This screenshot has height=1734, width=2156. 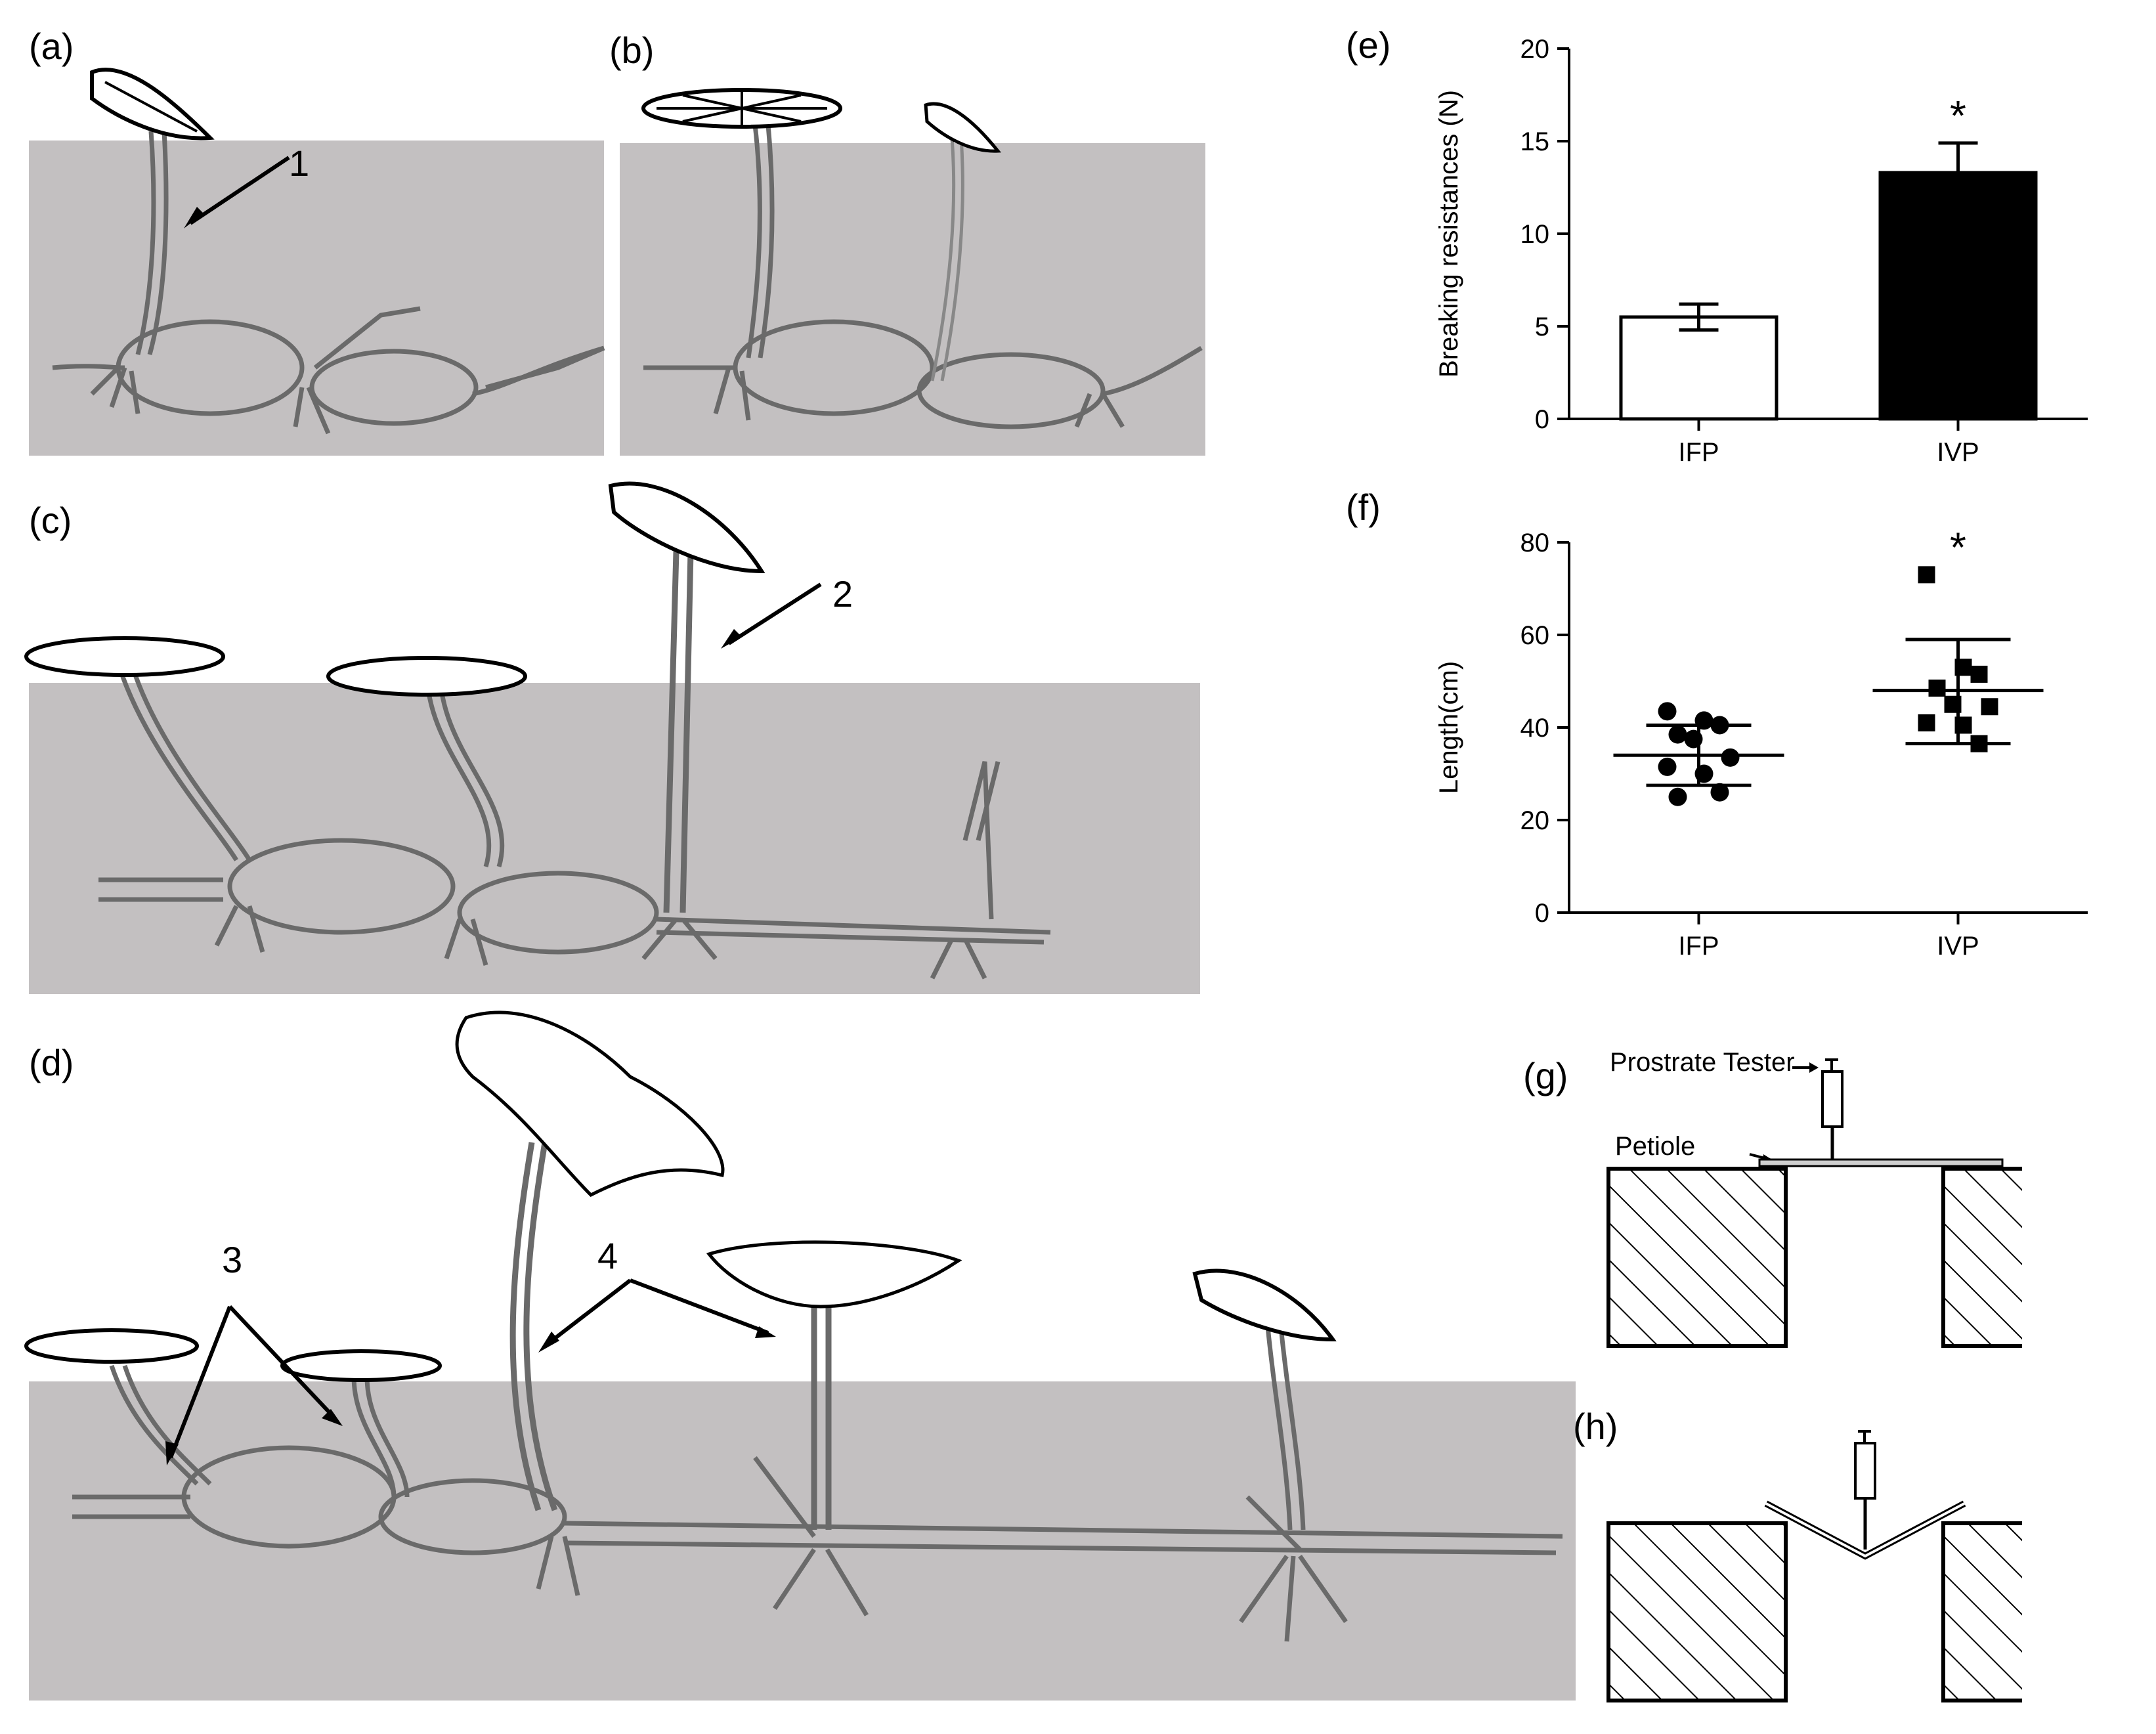 I want to click on chart-petiole-length: Length(cm) 0 20 40 60 80 IFP IVP *, so click(x=1761, y=742).